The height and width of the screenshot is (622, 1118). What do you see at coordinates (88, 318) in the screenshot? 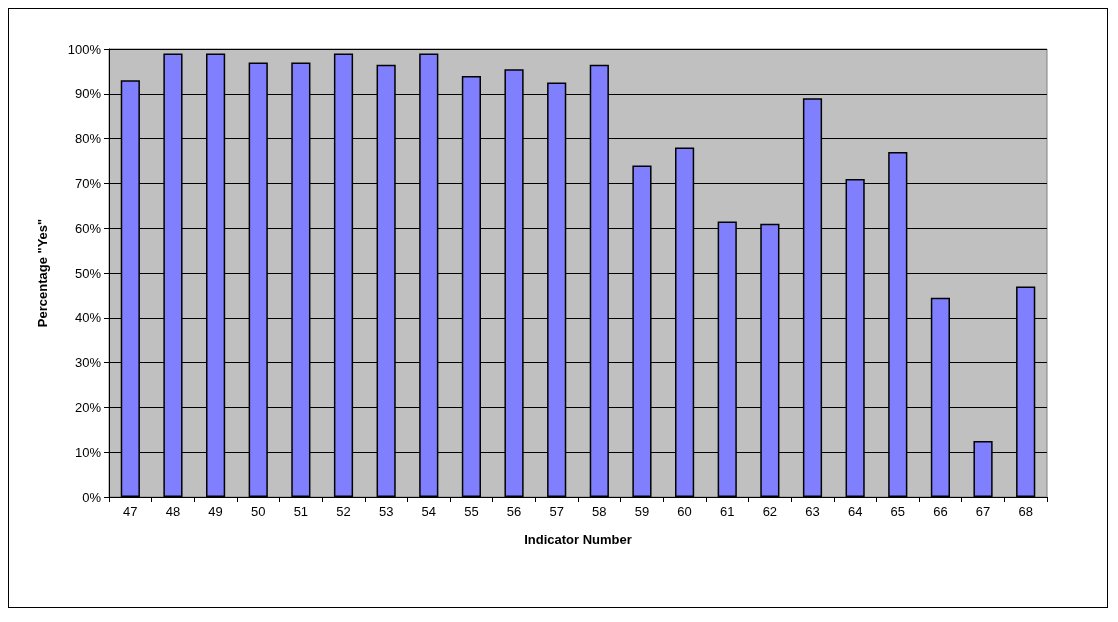
I see `y-tick-label: 40%` at bounding box center [88, 318].